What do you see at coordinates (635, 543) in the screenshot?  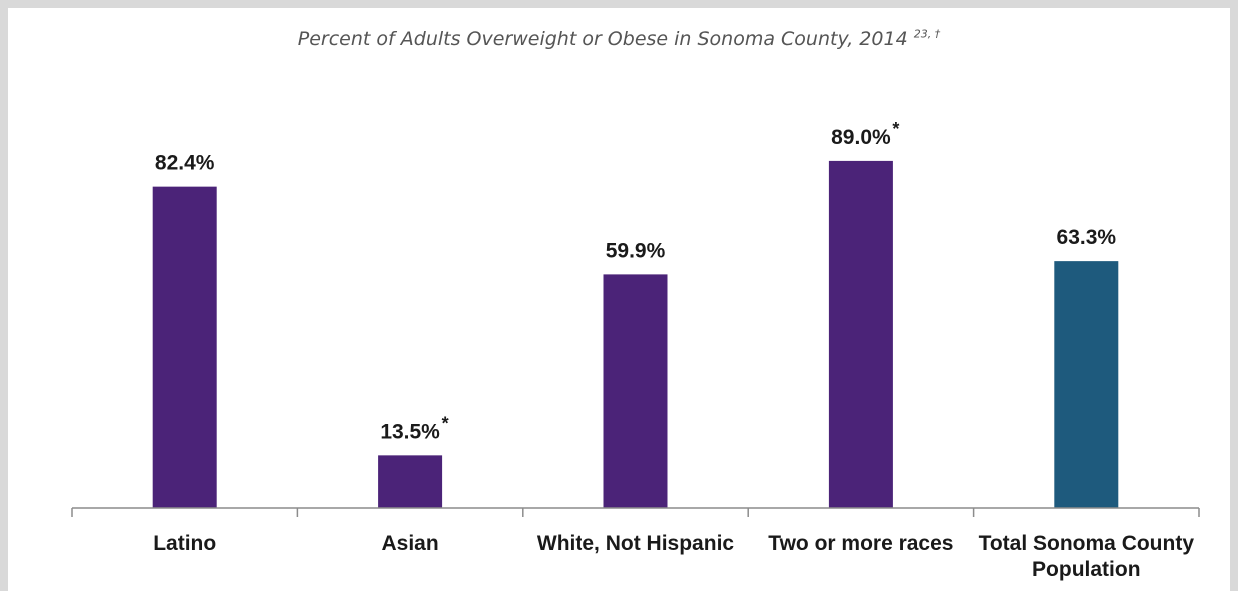 I see `category-label: White, Not Hispanic` at bounding box center [635, 543].